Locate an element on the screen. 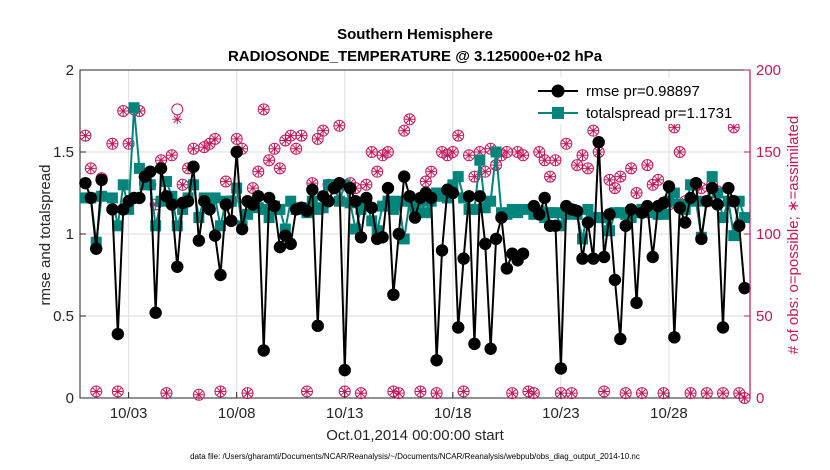 The height and width of the screenshot is (470, 830). y-right-tick-label: 50 is located at coordinates (764, 316).